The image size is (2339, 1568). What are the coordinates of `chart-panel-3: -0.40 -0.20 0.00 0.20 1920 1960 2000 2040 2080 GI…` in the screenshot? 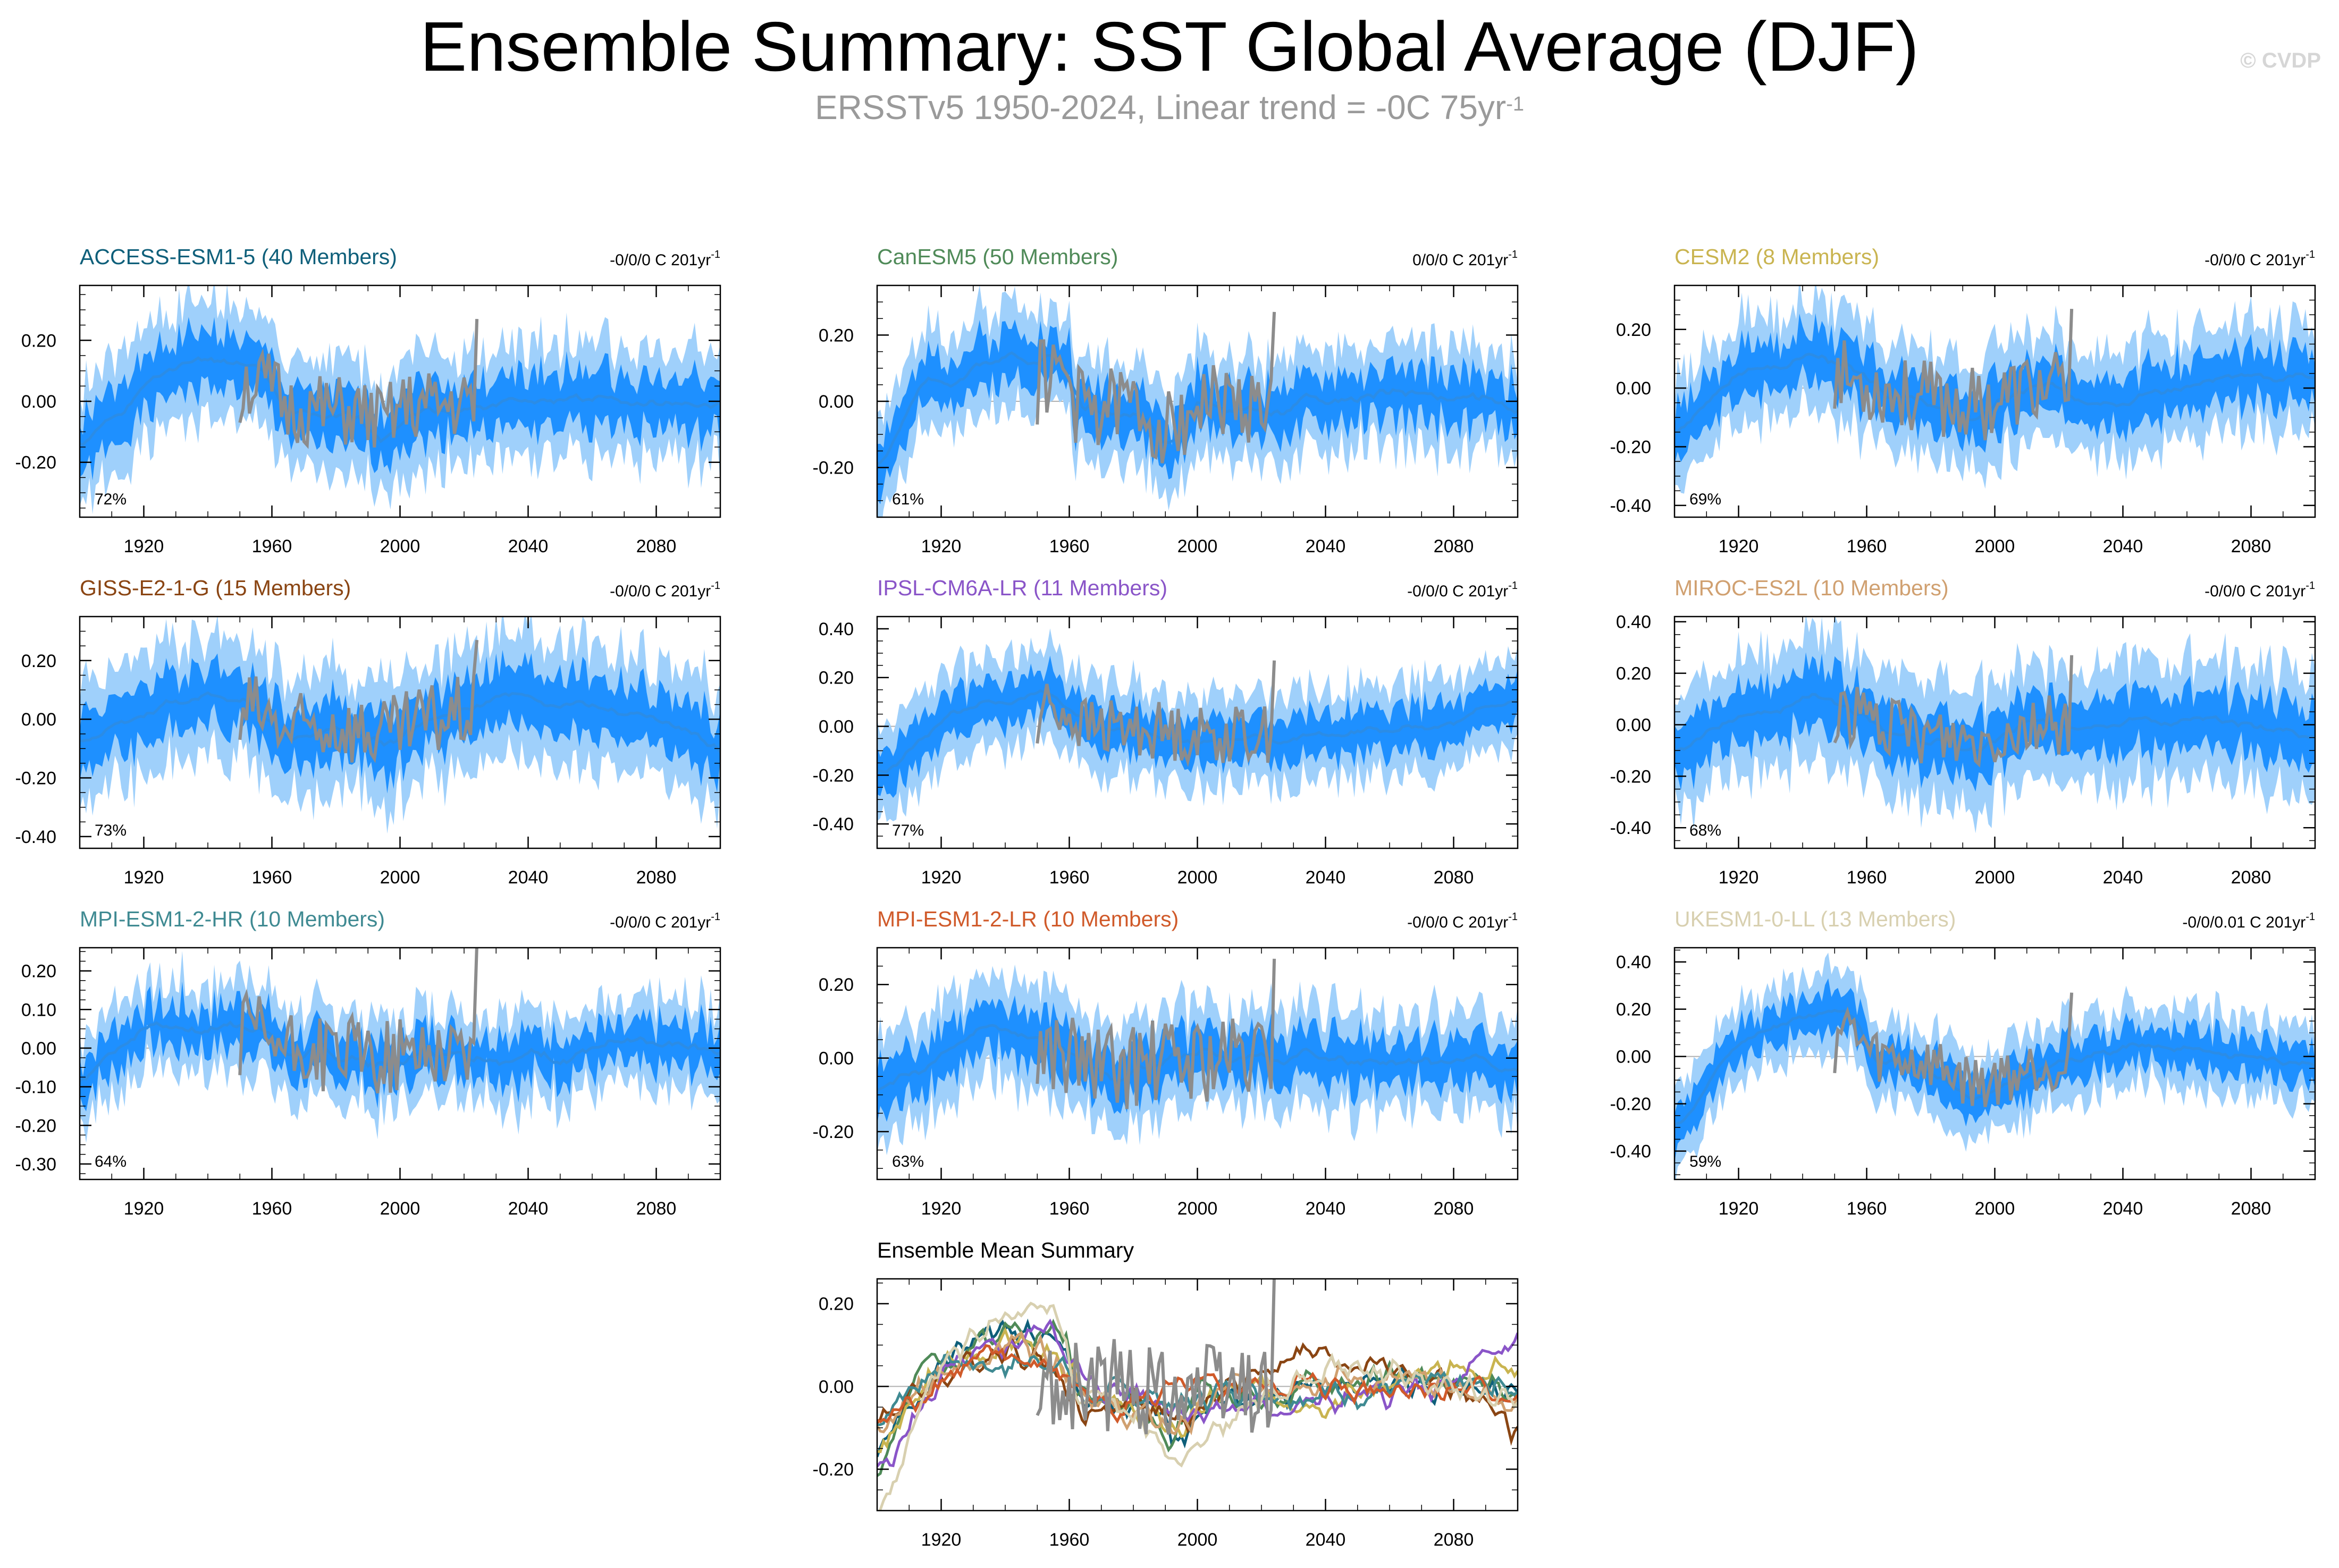 It's located at (368, 732).